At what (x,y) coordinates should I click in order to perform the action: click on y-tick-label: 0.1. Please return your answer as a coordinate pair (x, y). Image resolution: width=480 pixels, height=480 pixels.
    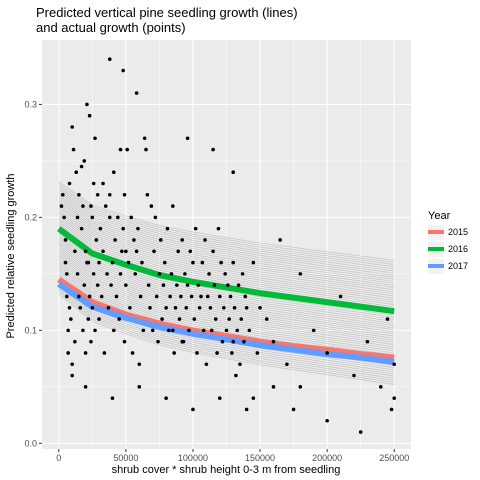
    Looking at the image, I should click on (30, 330).